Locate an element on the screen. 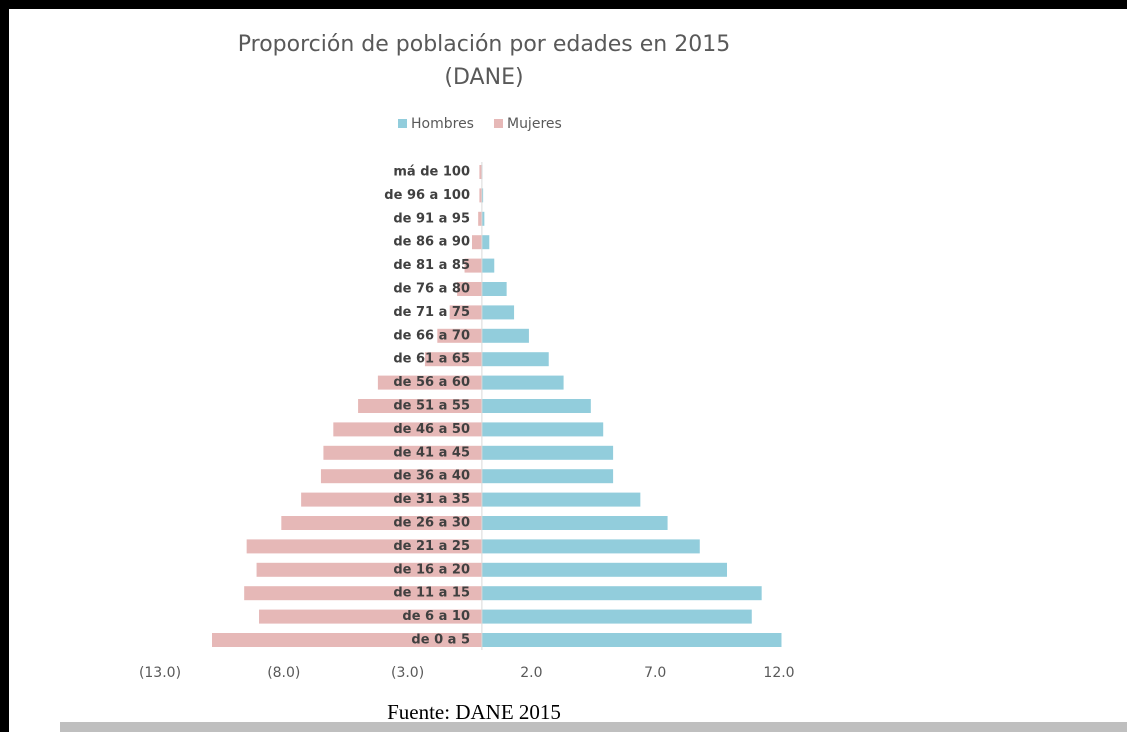  legend-label: Mujeres is located at coordinates (534, 124).